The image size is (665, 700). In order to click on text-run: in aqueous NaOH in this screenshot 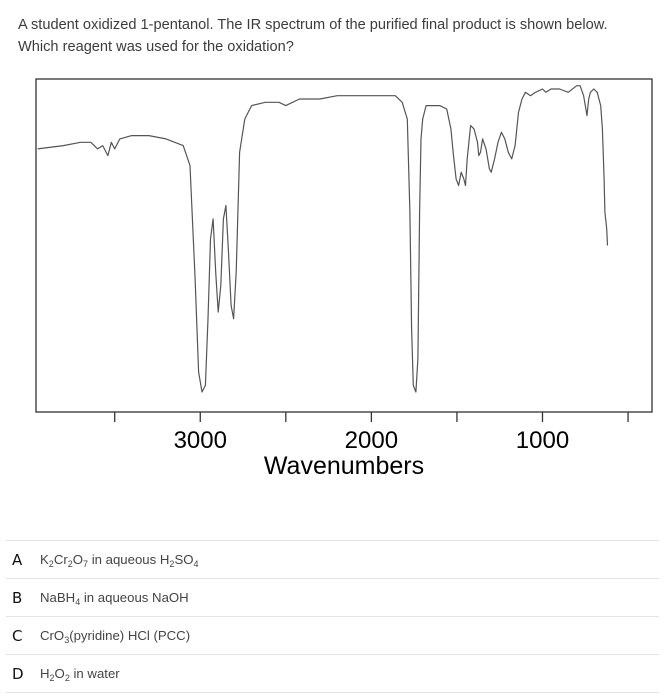, I will do `click(134, 597)`.